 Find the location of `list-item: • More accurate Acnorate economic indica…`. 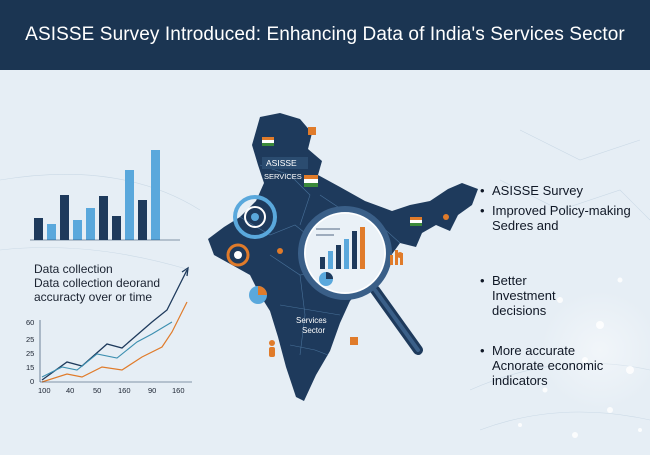

list-item: • More accurate Acnorate economic indica… is located at coordinates (541, 365).